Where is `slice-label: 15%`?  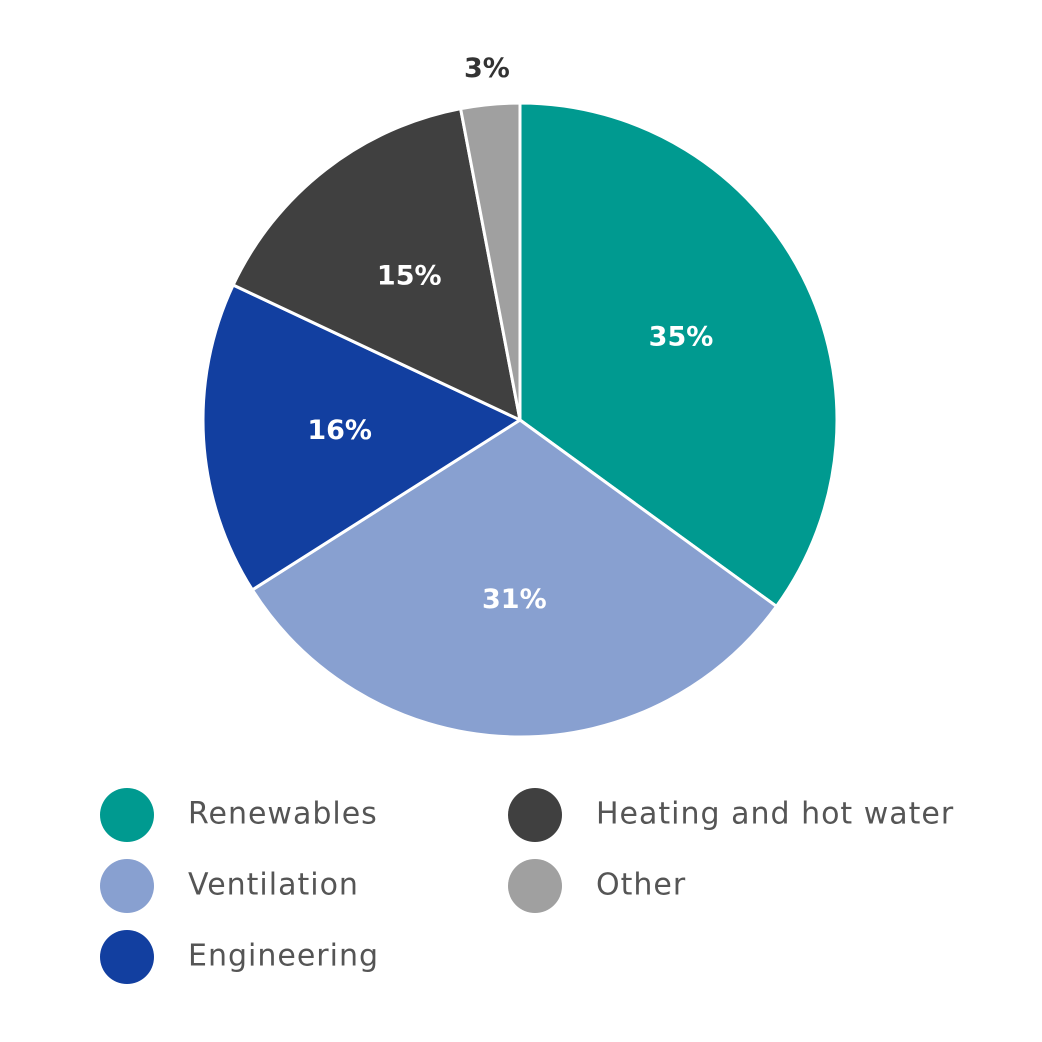
slice-label: 15% is located at coordinates (409, 276).